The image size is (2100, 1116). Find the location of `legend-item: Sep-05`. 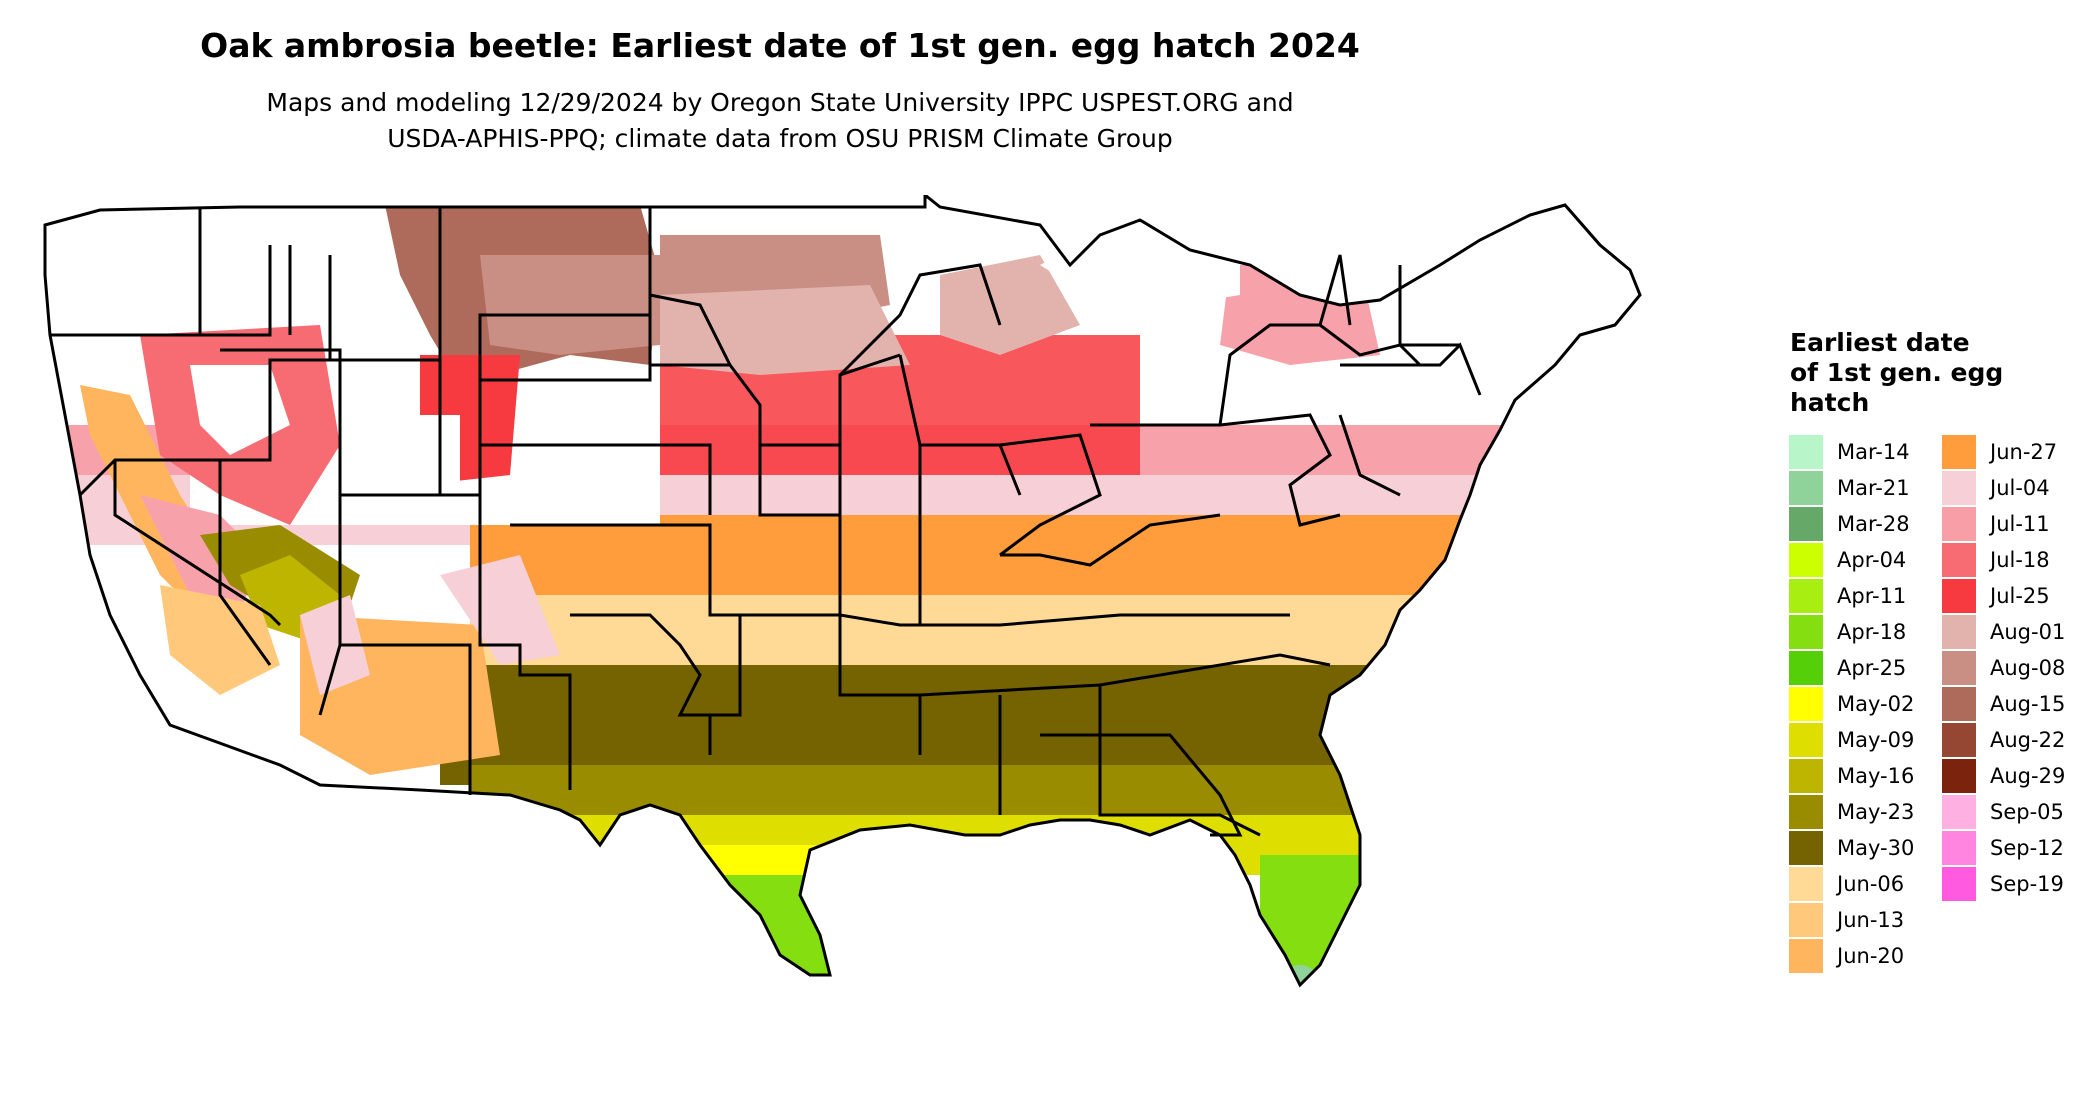

legend-item: Sep-05 is located at coordinates (2003, 812).